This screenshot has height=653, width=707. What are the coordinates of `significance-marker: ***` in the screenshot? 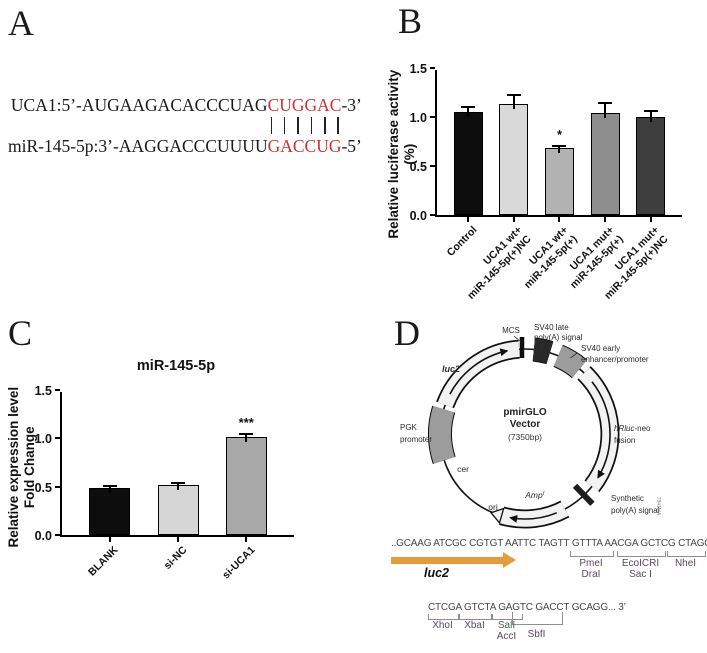 It's located at (246, 422).